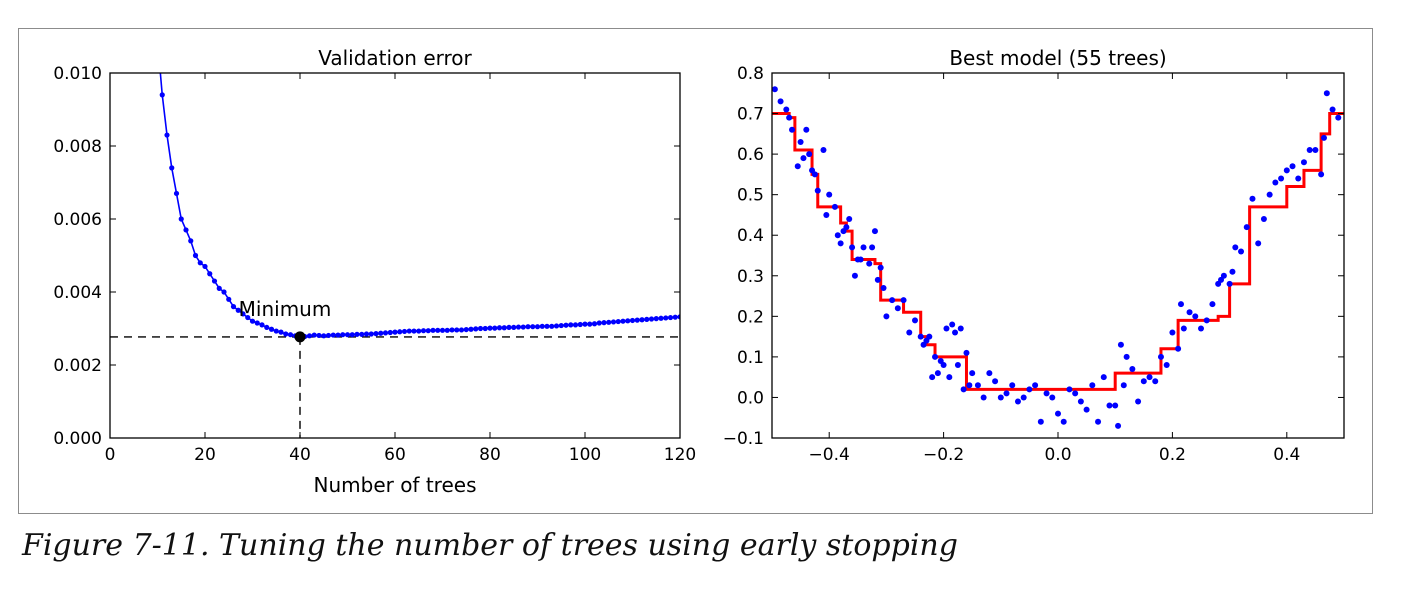  I want to click on y-tick-label: 0.0, so click(750, 398).